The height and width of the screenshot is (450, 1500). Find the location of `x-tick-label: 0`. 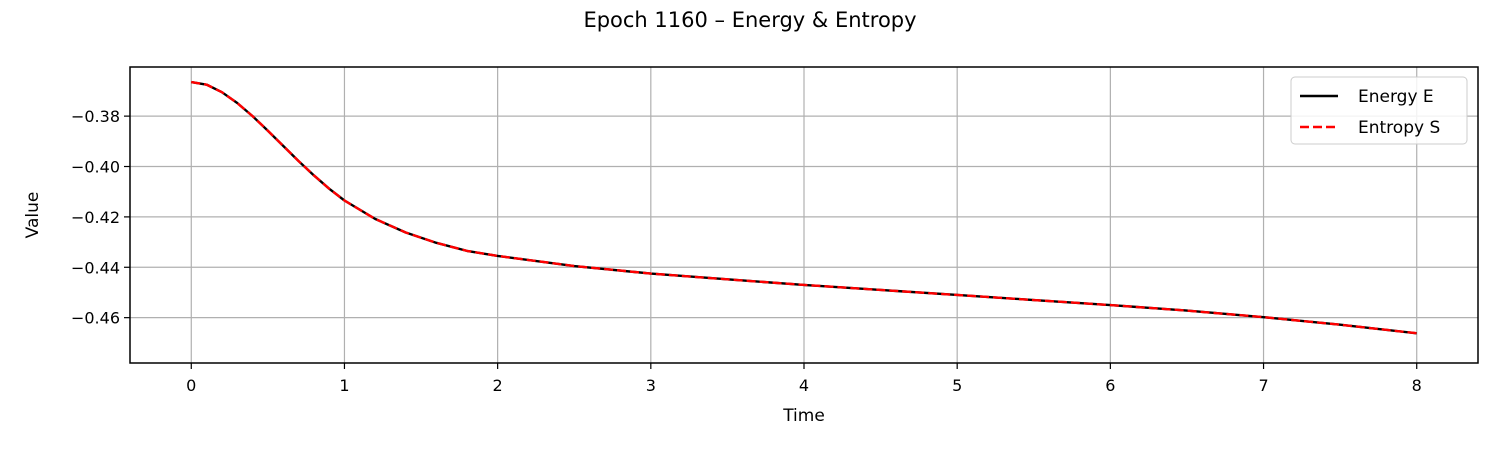

x-tick-label: 0 is located at coordinates (191, 385).